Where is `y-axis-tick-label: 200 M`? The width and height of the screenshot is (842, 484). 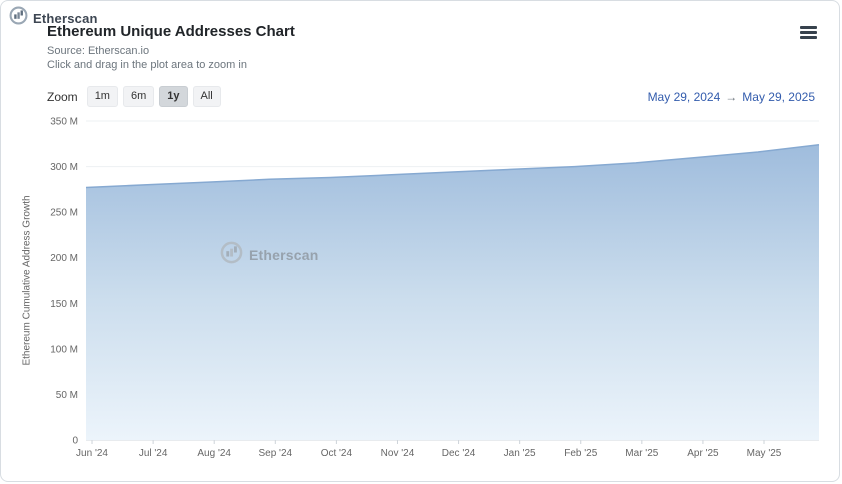 y-axis-tick-label: 200 M is located at coordinates (64, 258).